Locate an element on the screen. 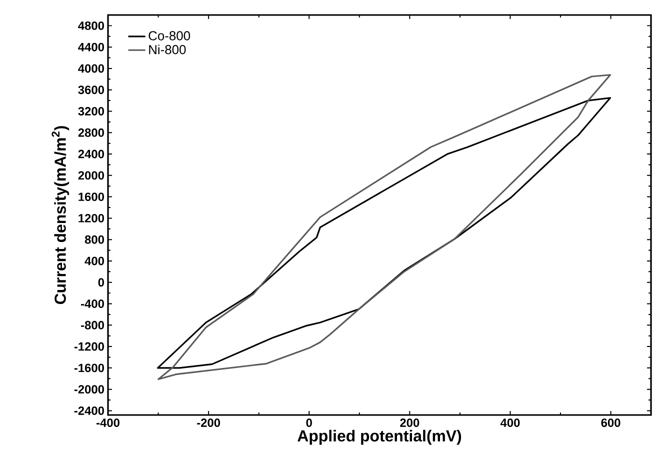 The height and width of the screenshot is (468, 653). y-tick-label: 4800 is located at coordinates (91, 25).